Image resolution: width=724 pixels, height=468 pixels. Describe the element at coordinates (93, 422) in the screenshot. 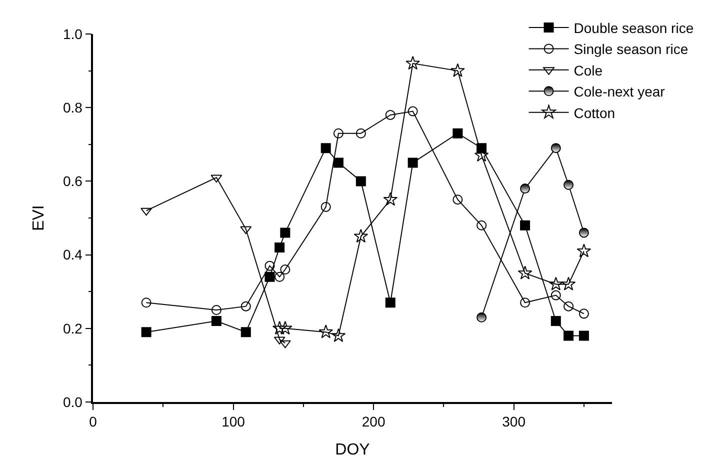

I see `x-tick-label: 0` at that location.